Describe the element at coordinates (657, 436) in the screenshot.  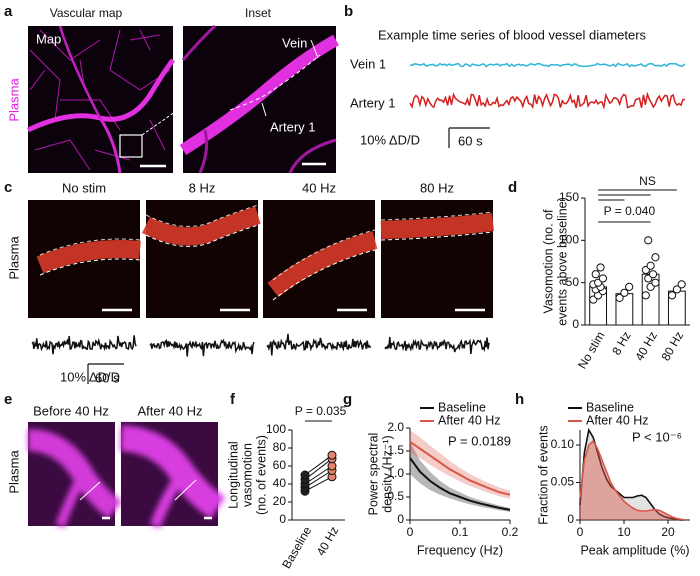
I see `annotation: P < 10⁻⁶` at that location.